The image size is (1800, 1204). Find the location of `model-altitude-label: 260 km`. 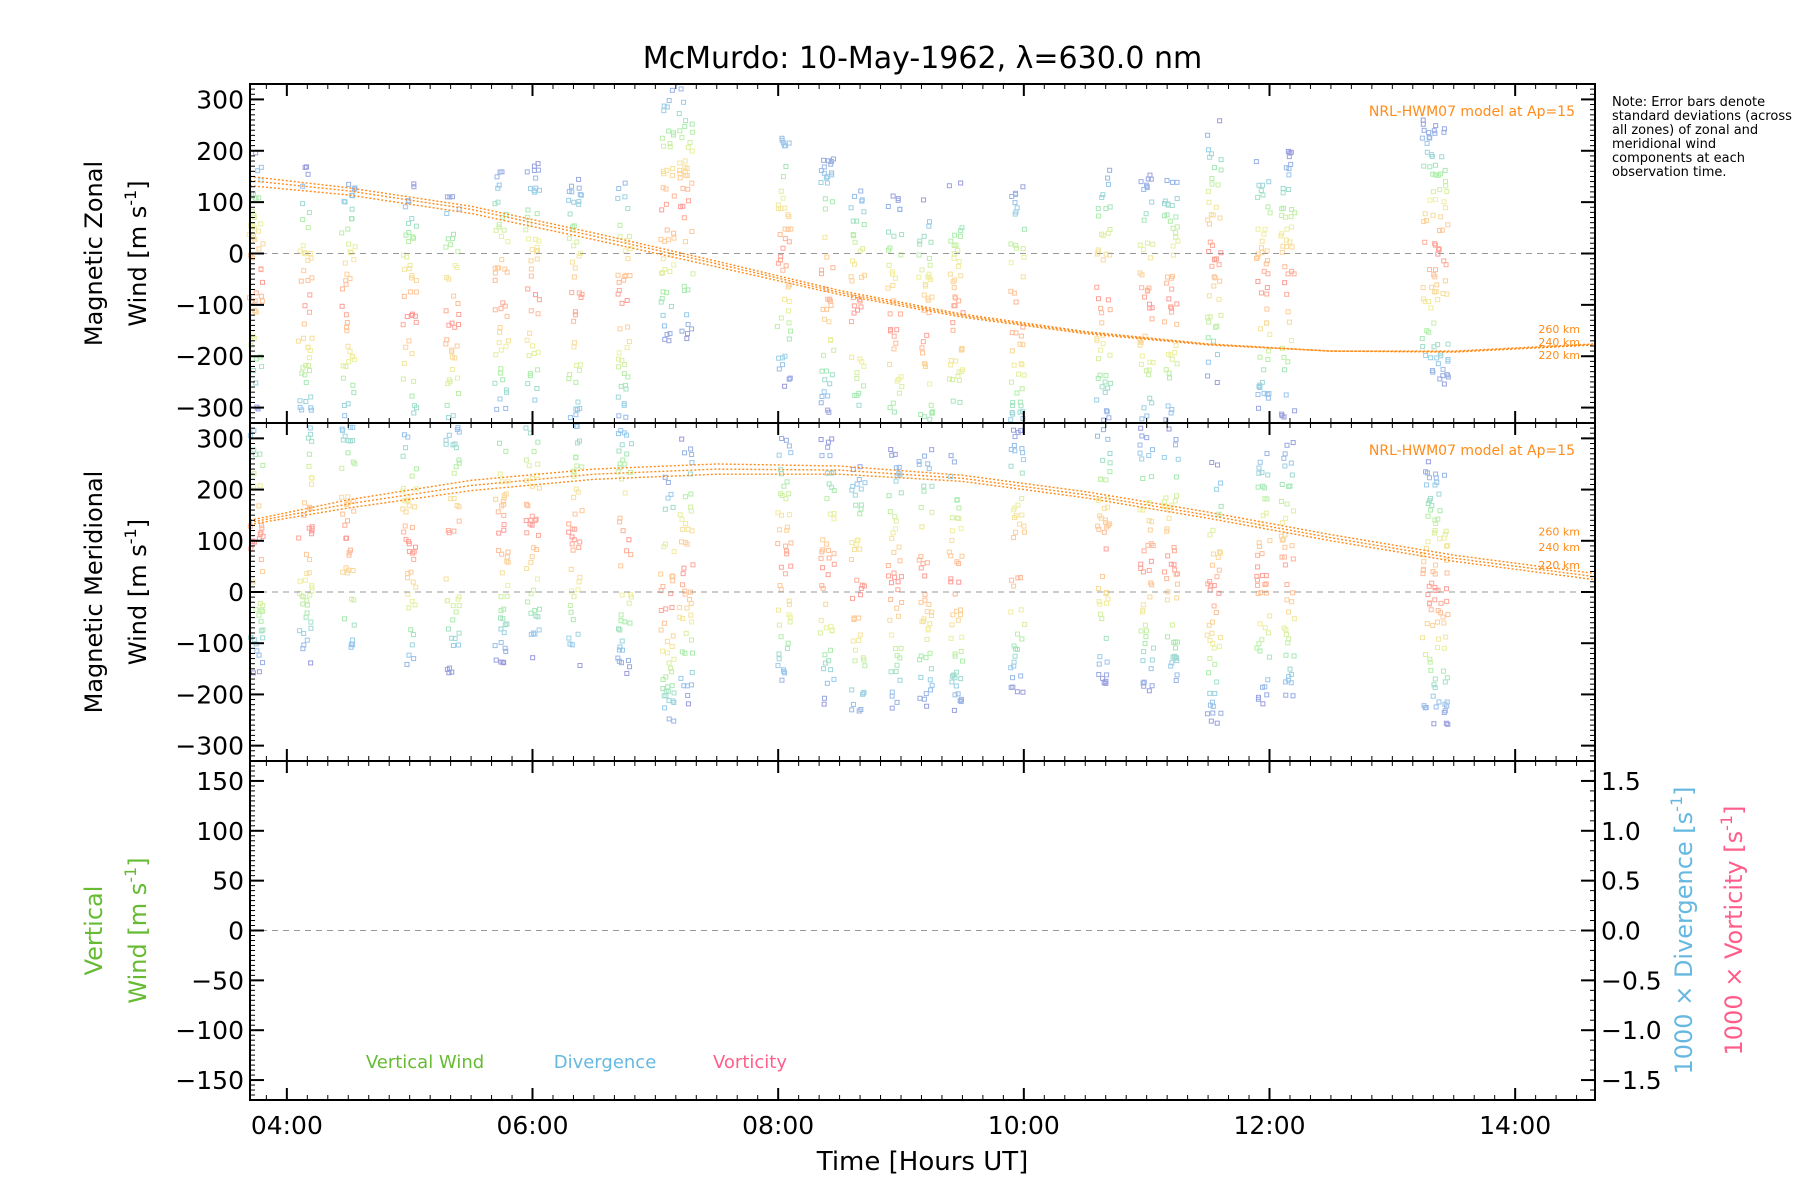

model-altitude-label: 260 km is located at coordinates (1559, 532).